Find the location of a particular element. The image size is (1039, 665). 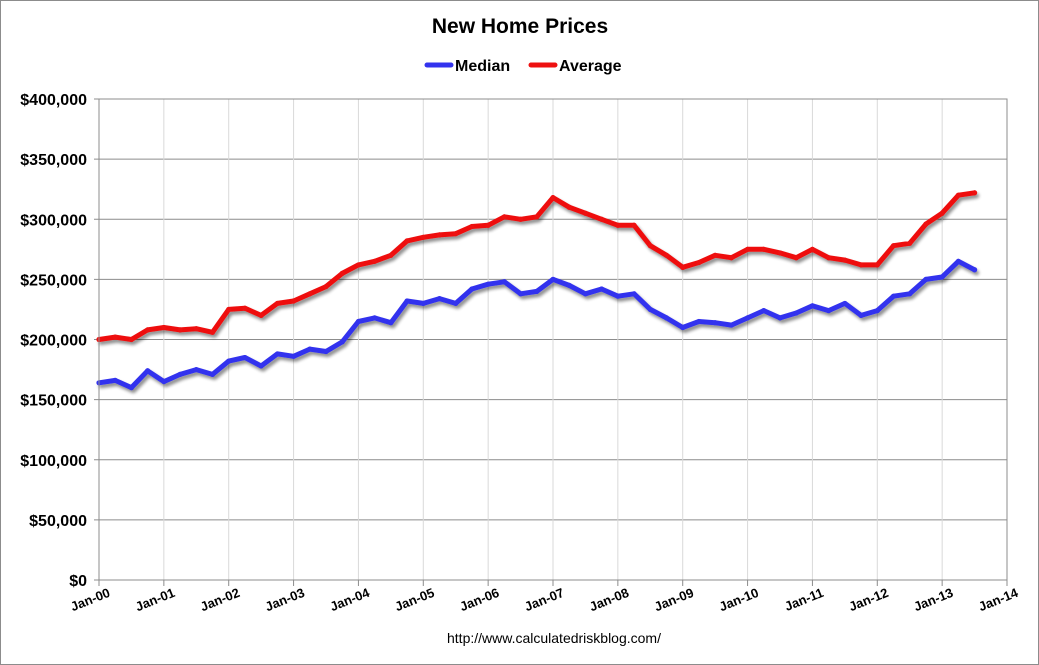

y-tick-label: $200,000 is located at coordinates (53, 341).